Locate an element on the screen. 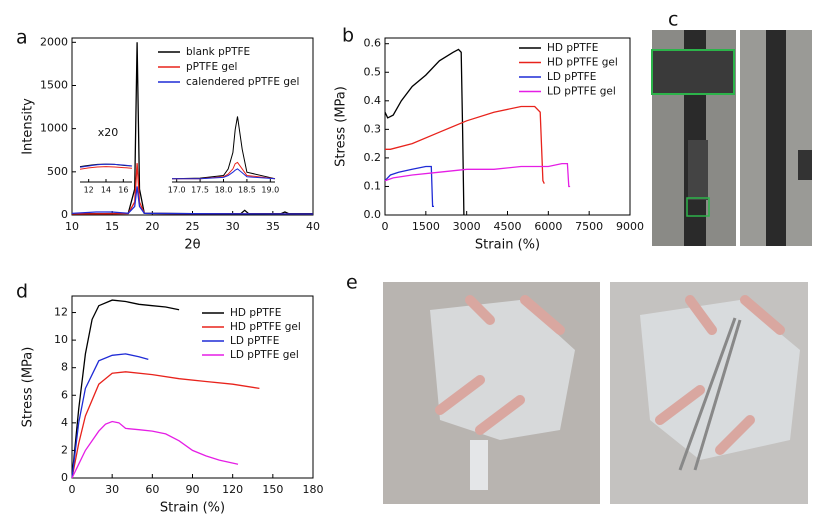 Image resolution: width=818 pixels, height=522 pixels. x-tick-label: 3000 is located at coordinates (467, 226).